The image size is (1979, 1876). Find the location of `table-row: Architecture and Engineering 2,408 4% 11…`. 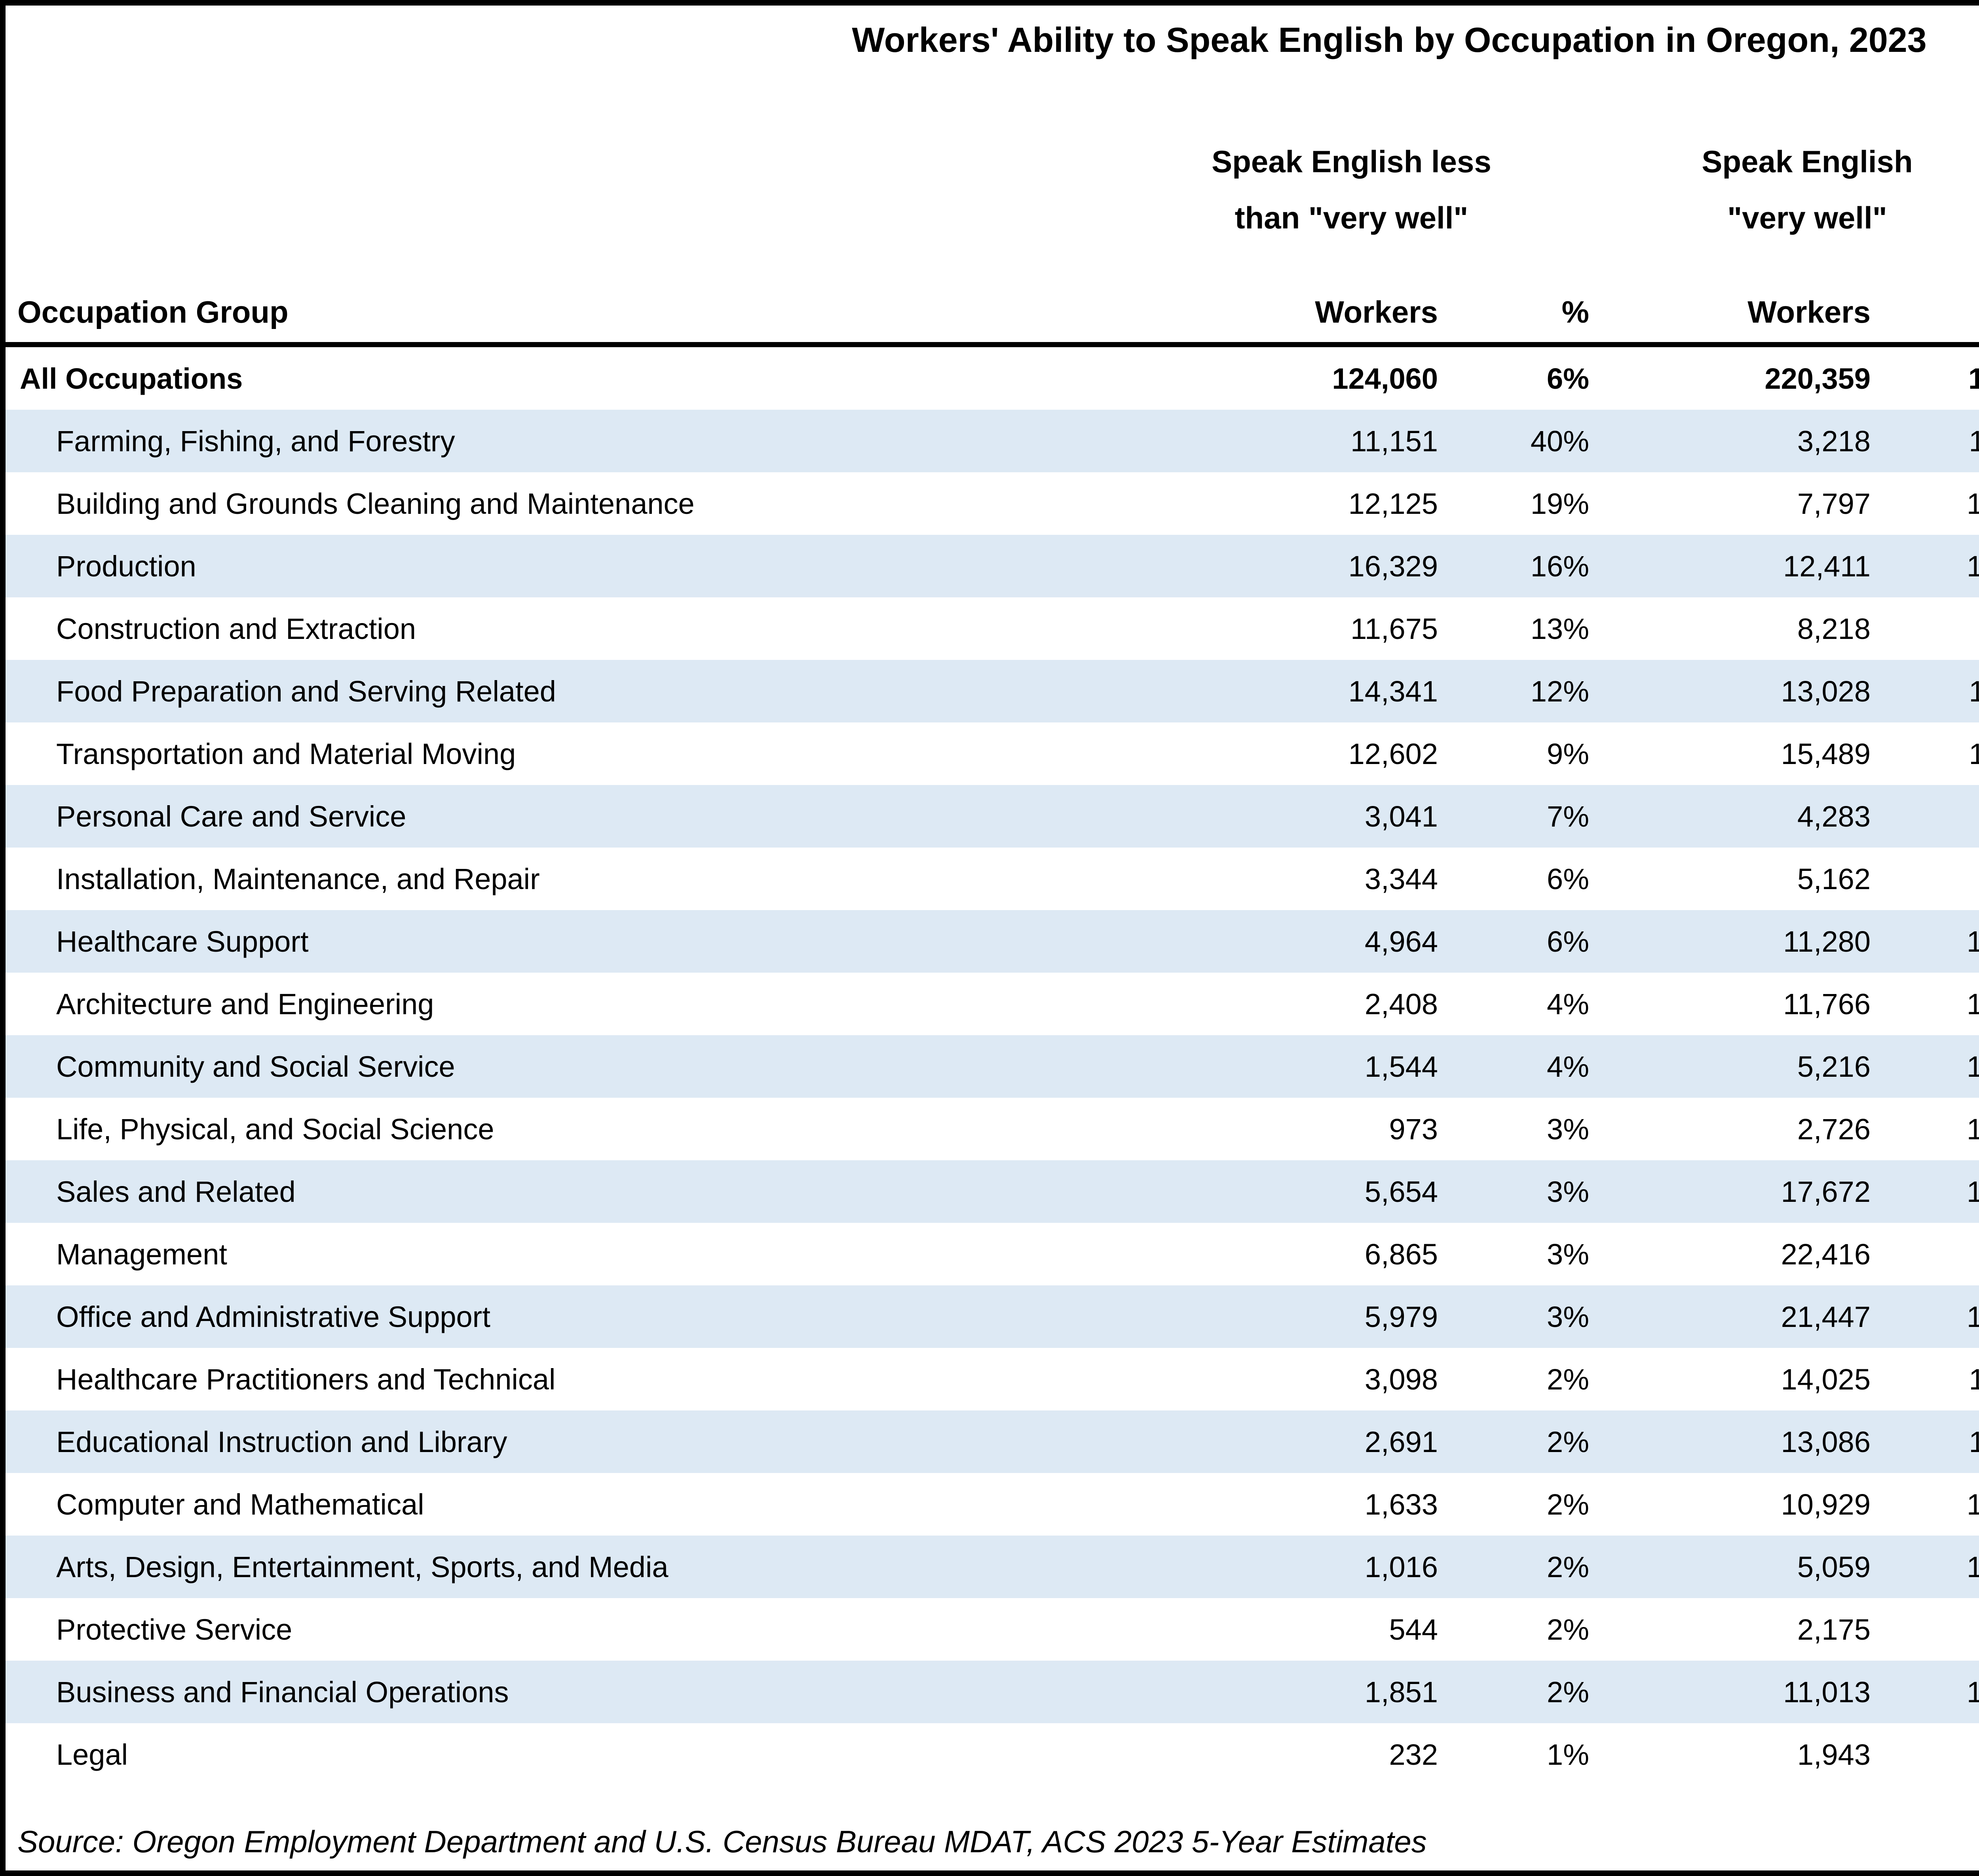

table-row: Architecture and Engineering 2,408 4% 11… is located at coordinates (992, 1004).